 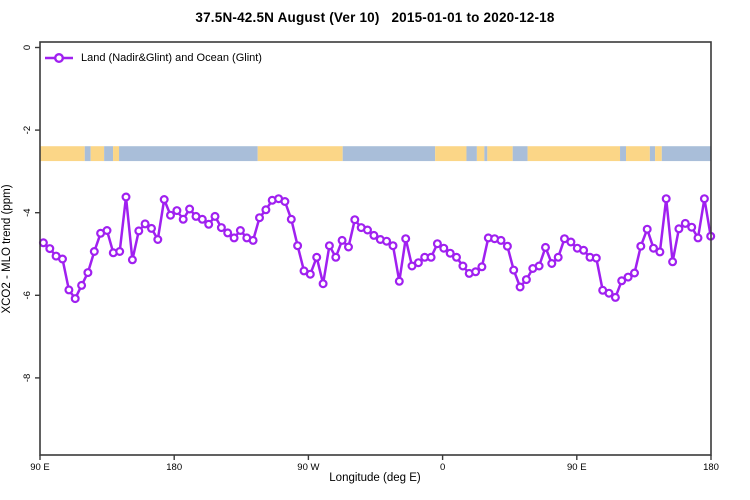 What do you see at coordinates (27, 212) in the screenshot?
I see `y-tick-label: -4` at bounding box center [27, 212].